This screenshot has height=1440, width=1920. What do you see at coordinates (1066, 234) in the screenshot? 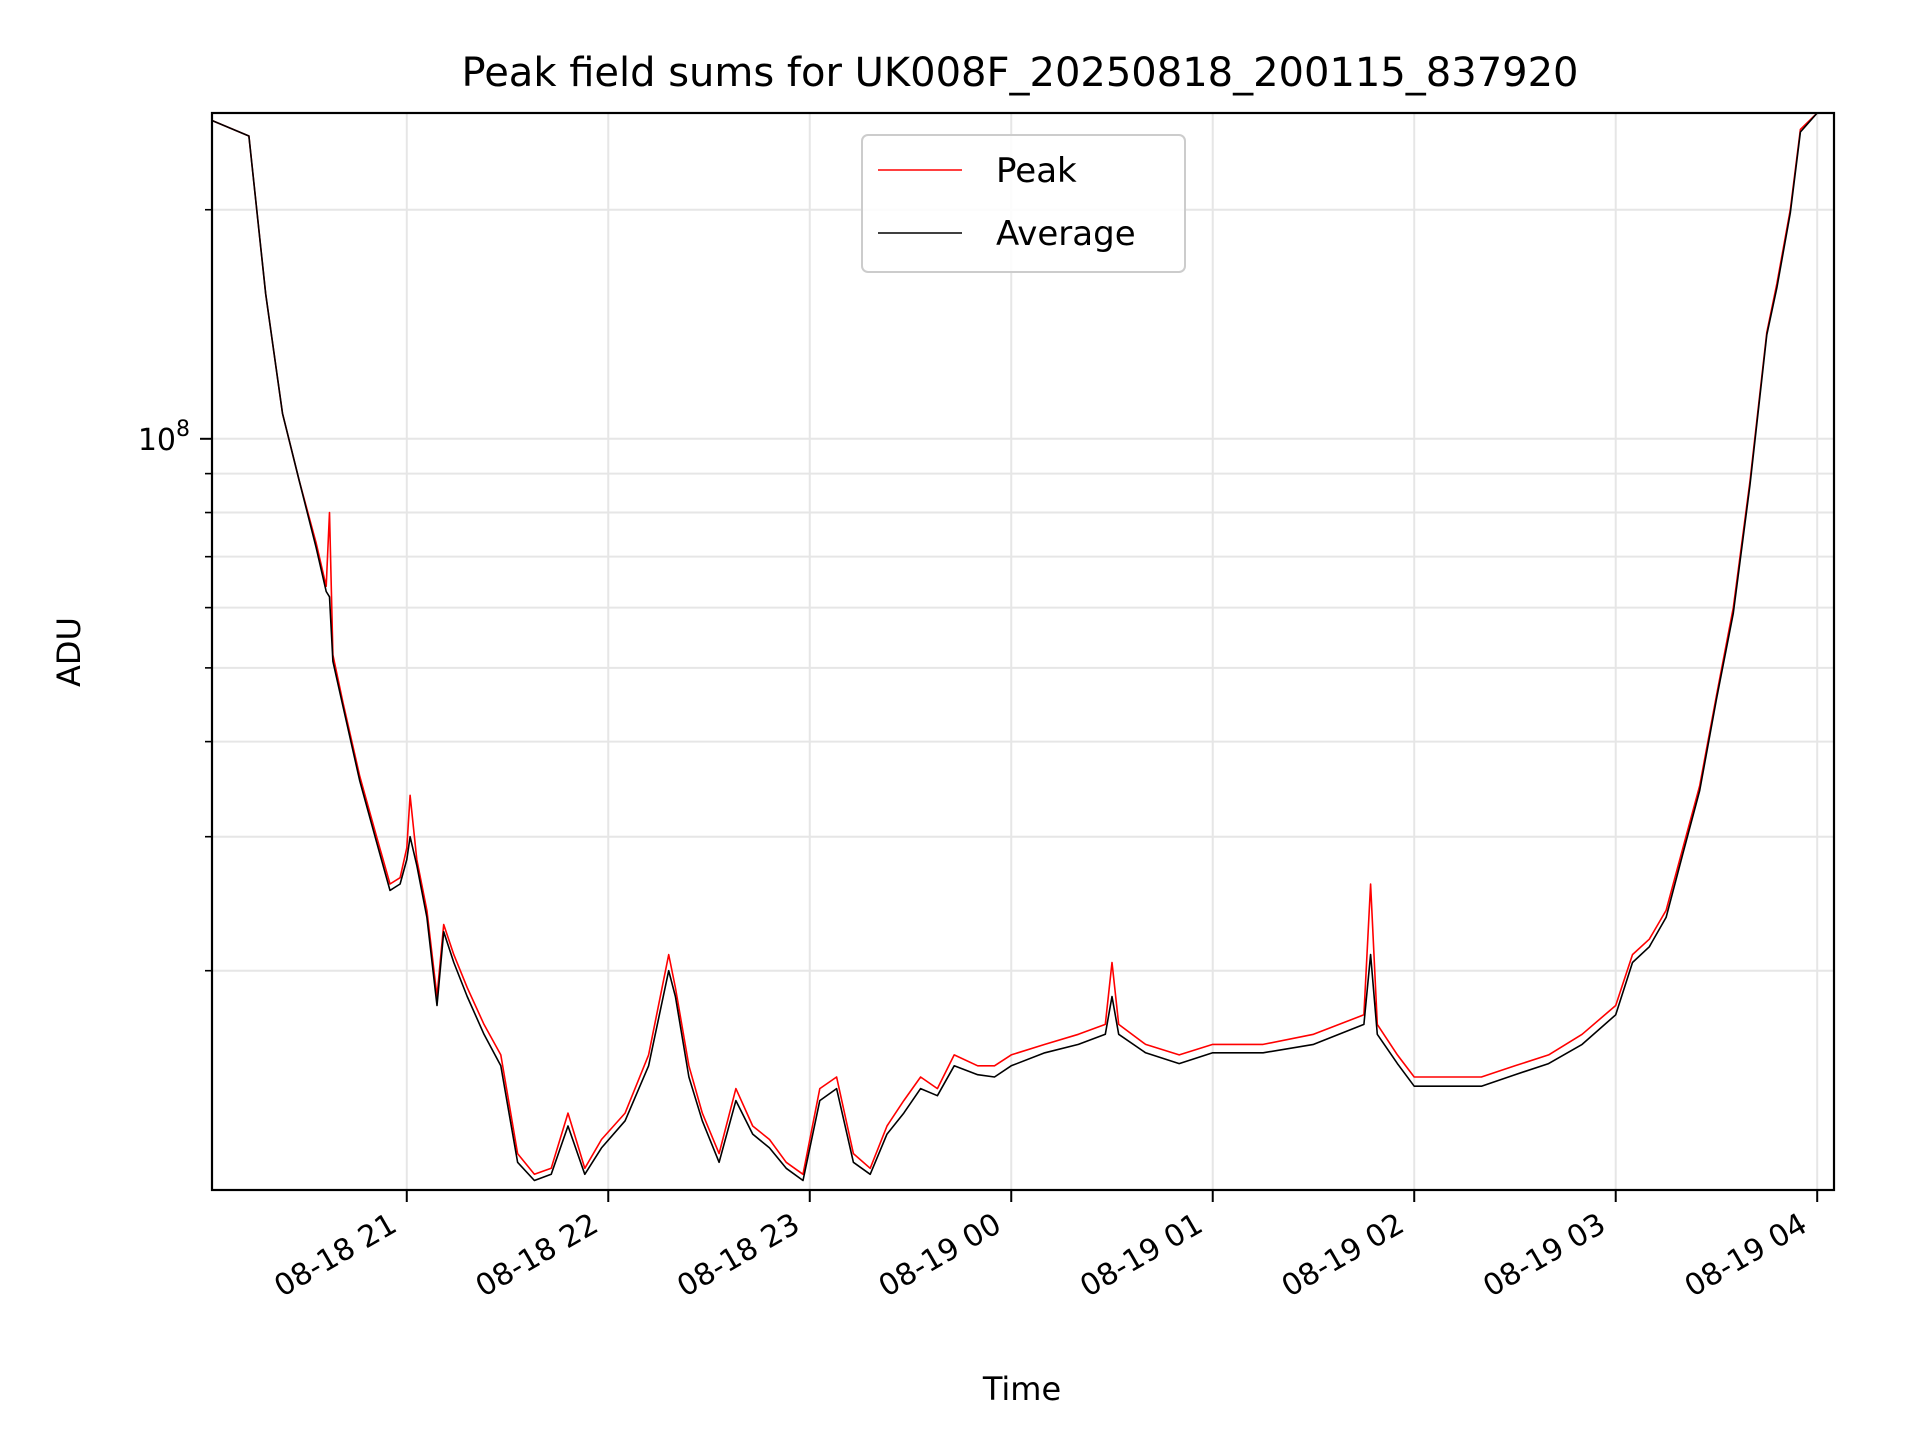
I see `legend-label-average: Average` at bounding box center [1066, 234].